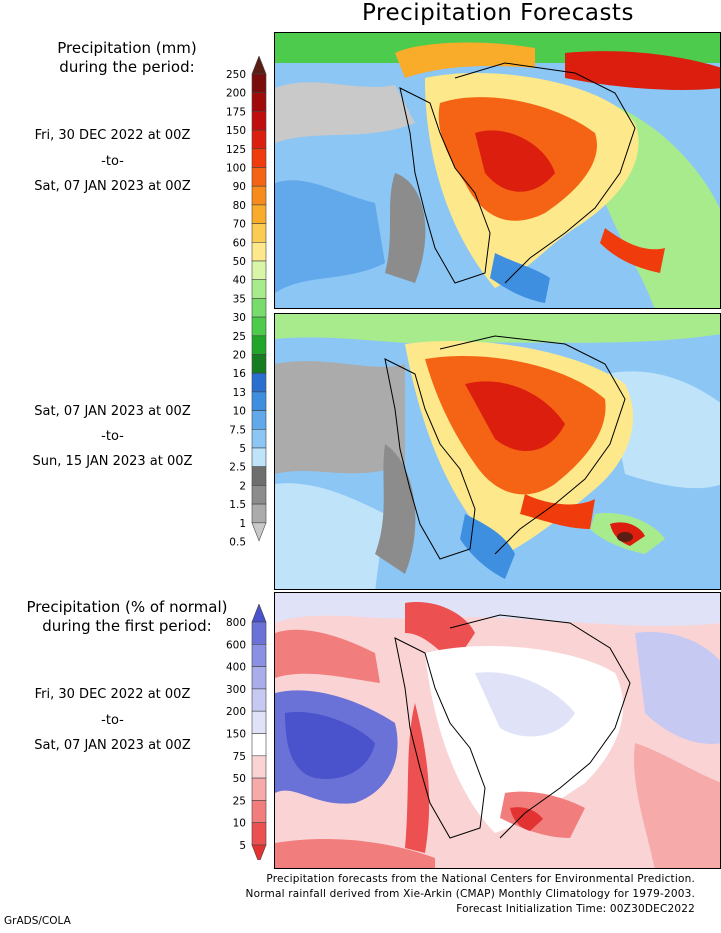 Image resolution: width=721 pixels, height=933 pixels. What do you see at coordinates (127, 626) in the screenshot?
I see `percent-heading-line2: during the first period:` at bounding box center [127, 626].